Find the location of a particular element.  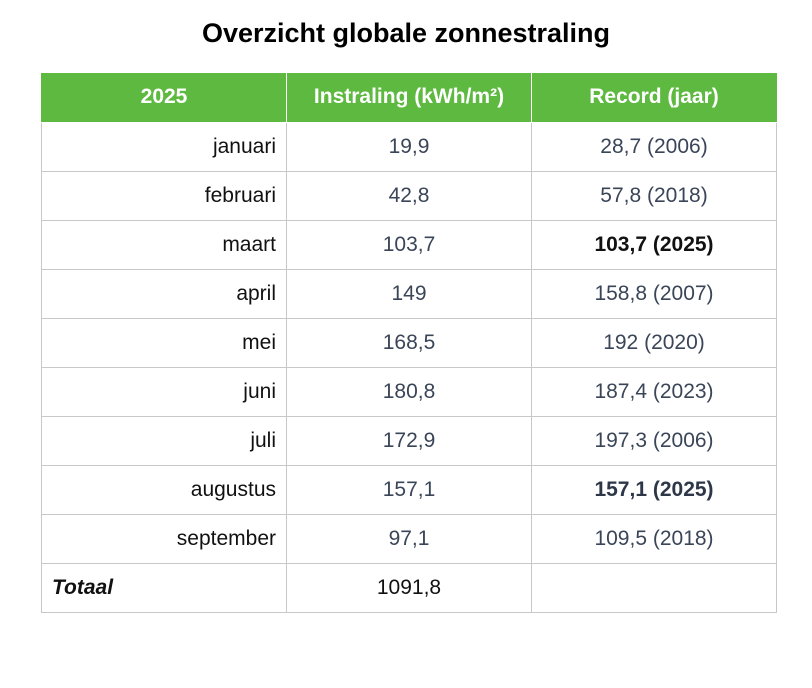

total-value: 1091,8 is located at coordinates (409, 587).